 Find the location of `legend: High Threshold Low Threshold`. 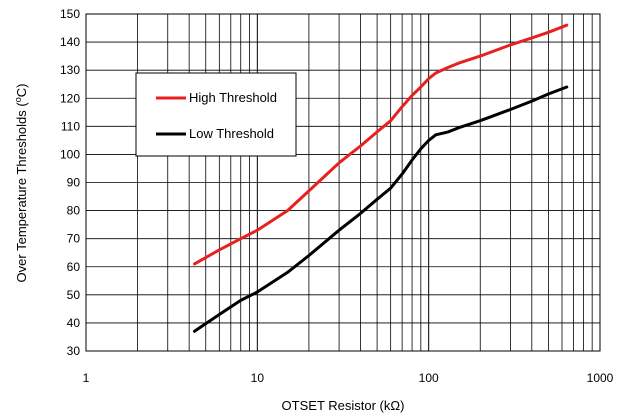

legend: High Threshold Low Threshold is located at coordinates (216, 114).